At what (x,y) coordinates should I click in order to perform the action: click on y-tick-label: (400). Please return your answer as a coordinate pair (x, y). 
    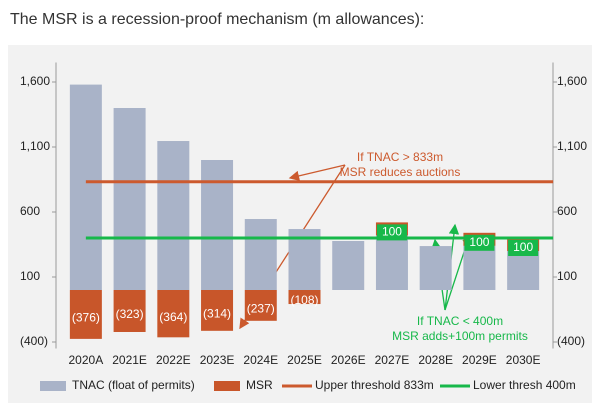
    Looking at the image, I should click on (34, 341).